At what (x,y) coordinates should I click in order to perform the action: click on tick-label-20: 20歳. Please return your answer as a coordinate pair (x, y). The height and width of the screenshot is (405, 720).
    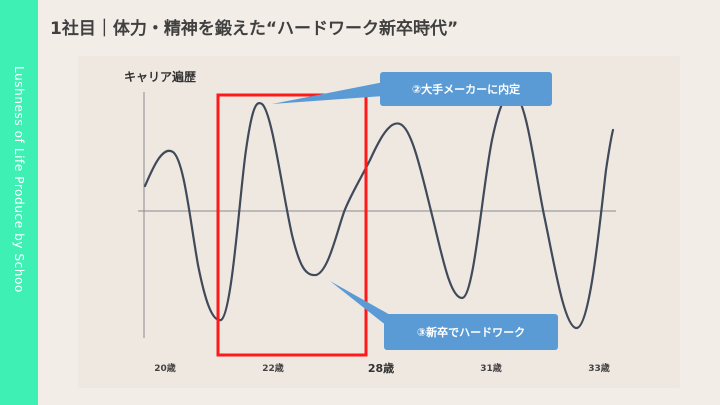
    Looking at the image, I should click on (165, 368).